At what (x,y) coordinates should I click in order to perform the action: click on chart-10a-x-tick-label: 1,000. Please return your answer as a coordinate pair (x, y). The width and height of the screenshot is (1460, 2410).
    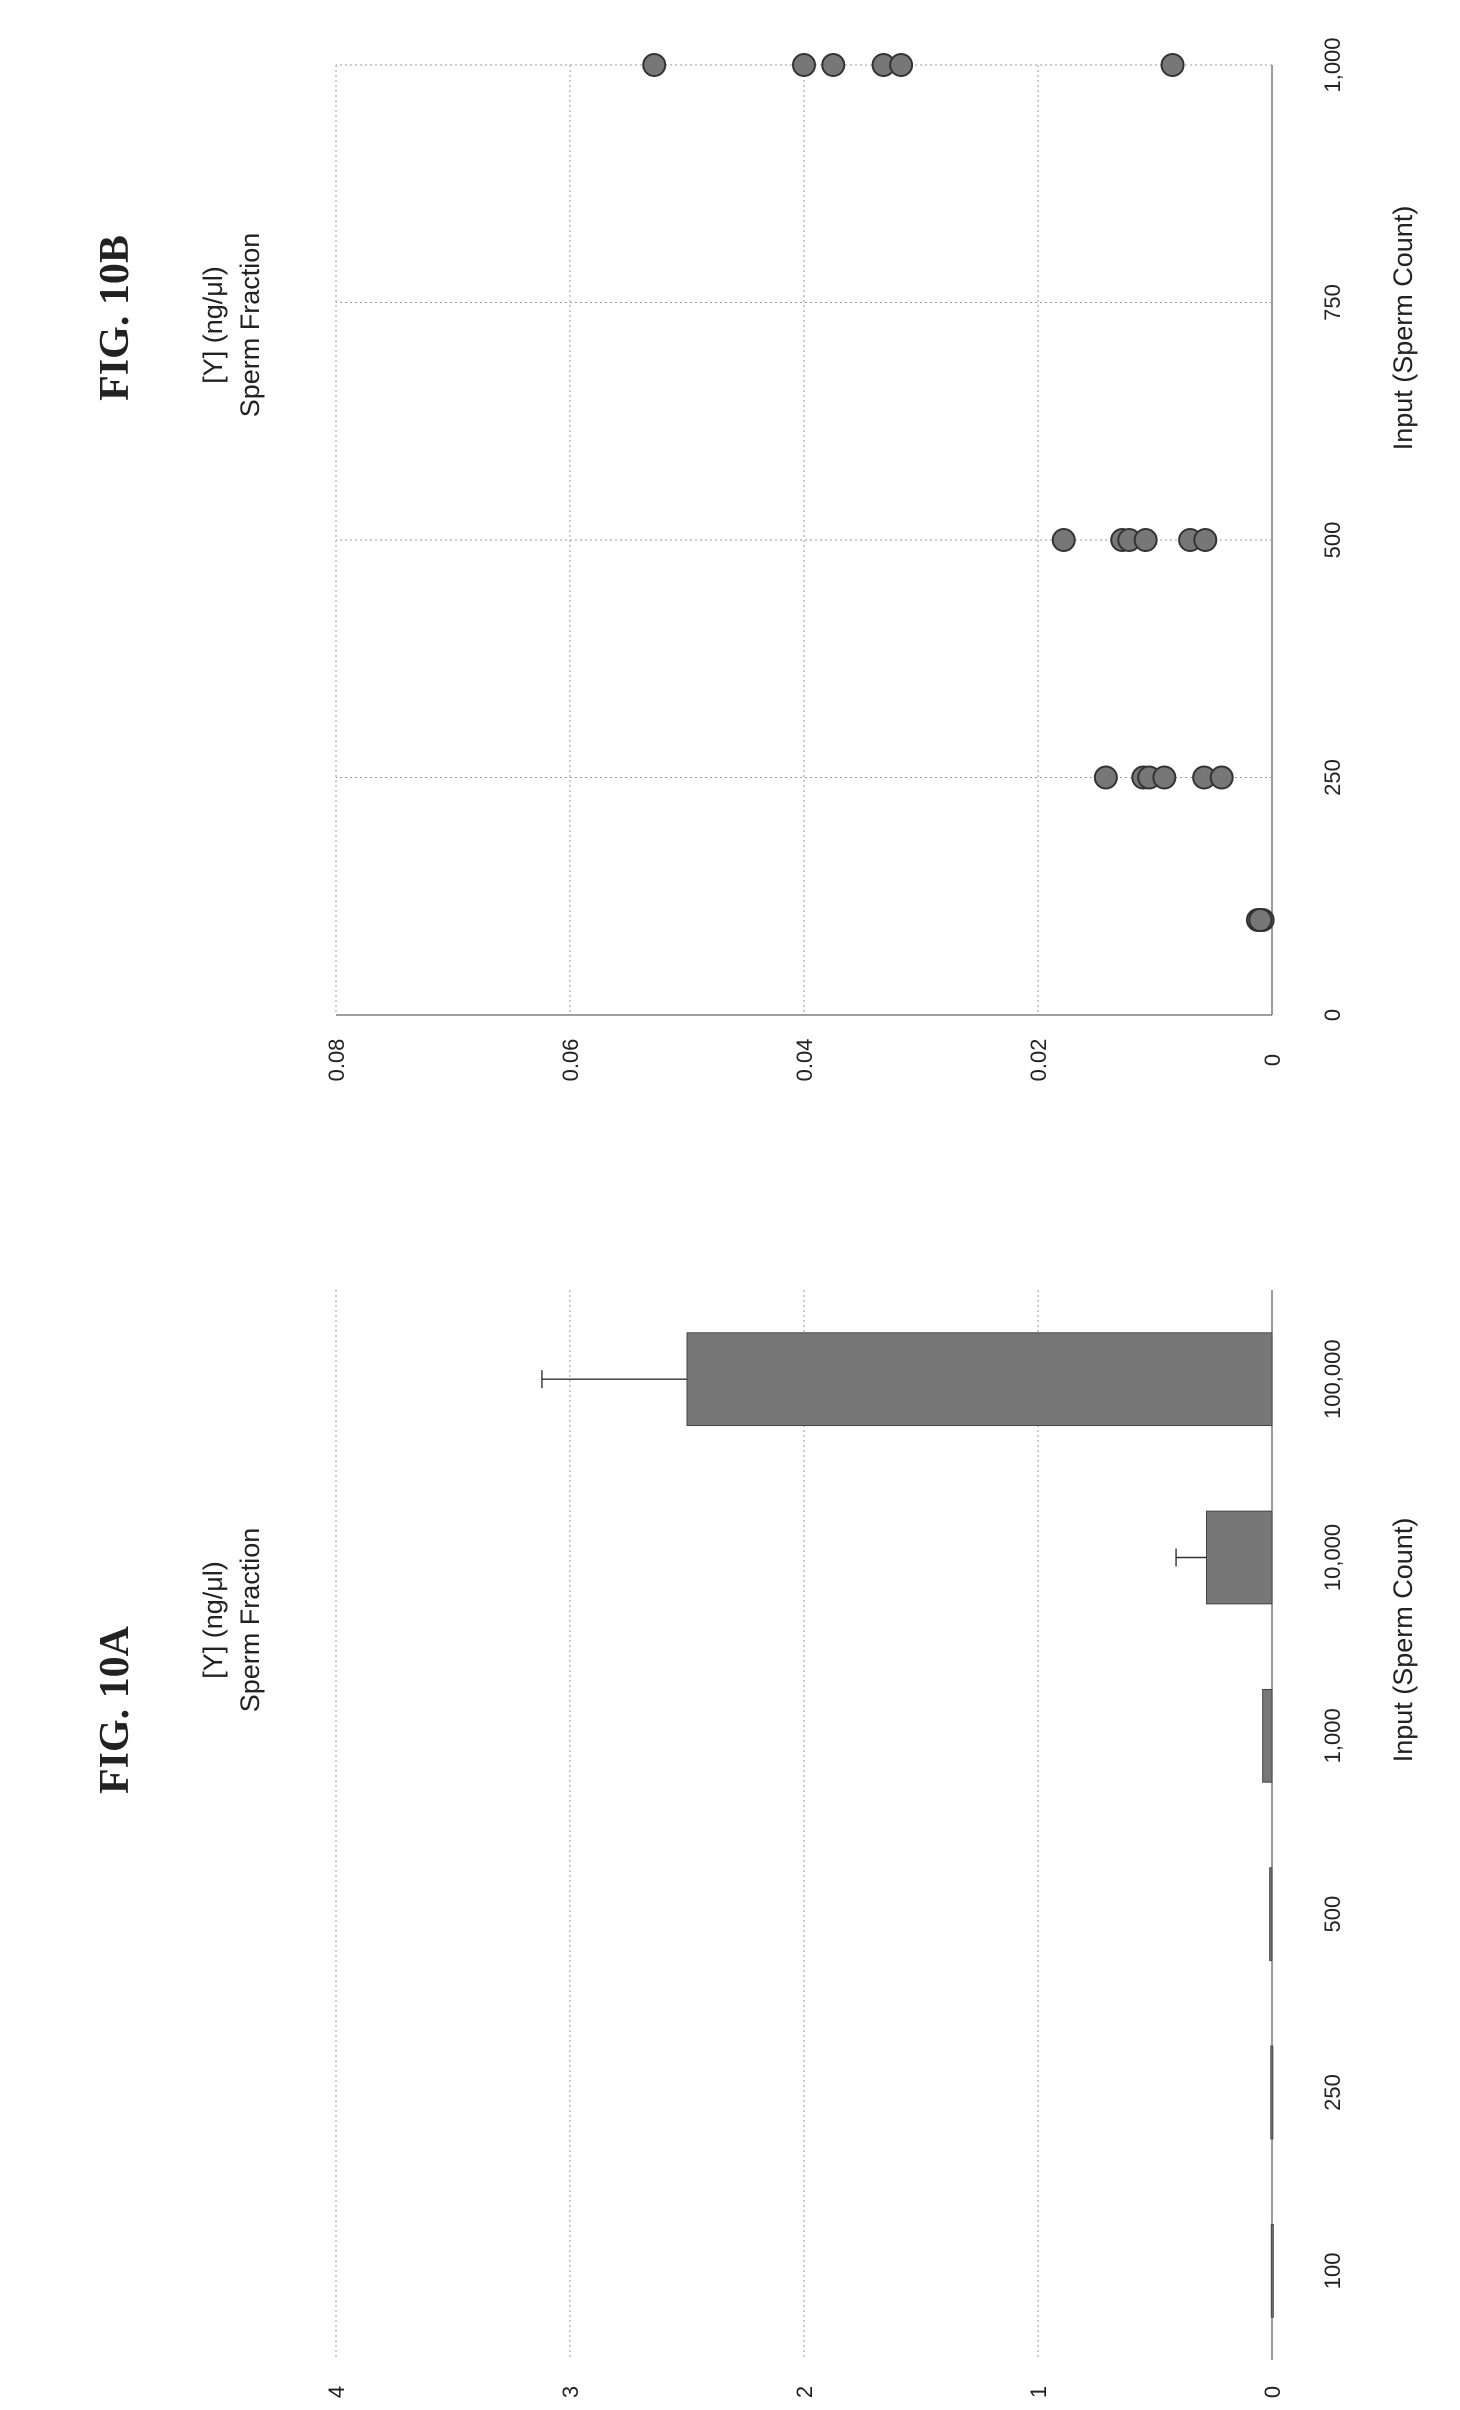
    Looking at the image, I should click on (1332, 1735).